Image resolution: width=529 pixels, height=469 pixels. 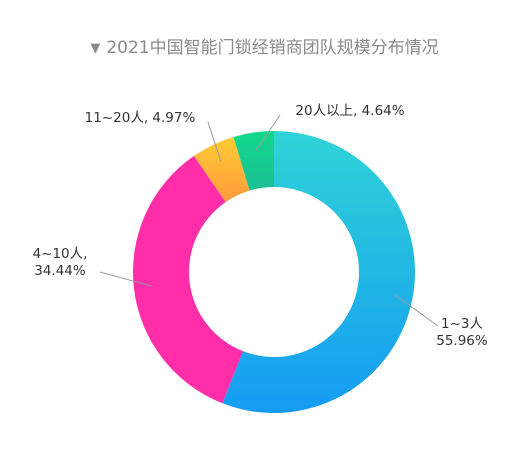 I want to click on chart-title: ▼ 2021中国智能门锁经销商团队规模分布情况, so click(x=264, y=45).